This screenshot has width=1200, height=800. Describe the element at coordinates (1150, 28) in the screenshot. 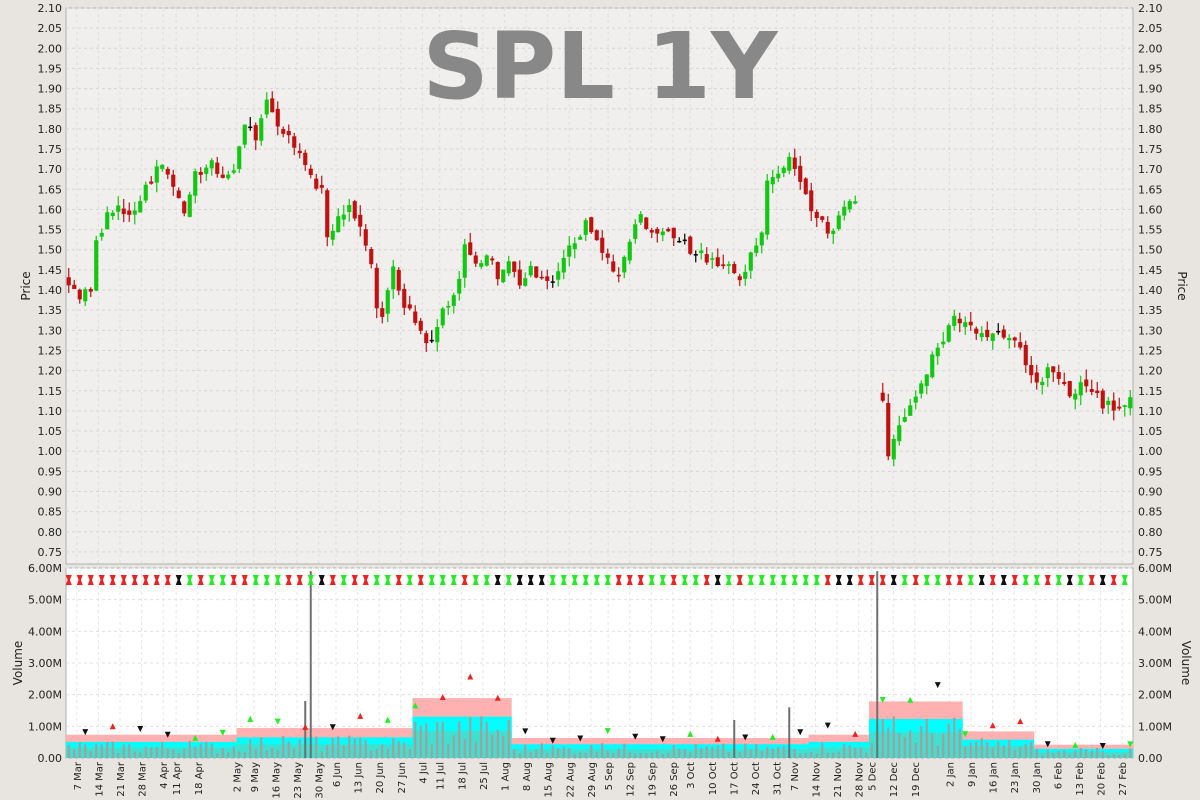

I see `price-tick-label: 2.05` at that location.